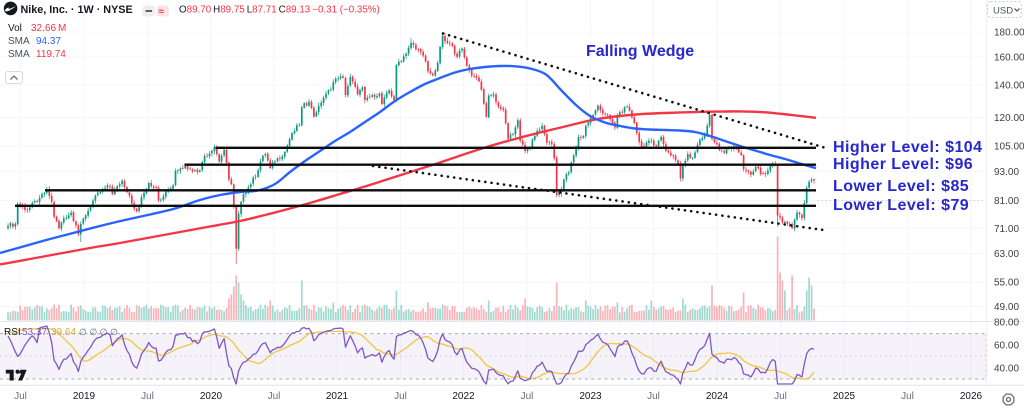  What do you see at coordinates (901, 186) in the screenshot?
I see `svg-text: Lower Level: $85` at bounding box center [901, 186].